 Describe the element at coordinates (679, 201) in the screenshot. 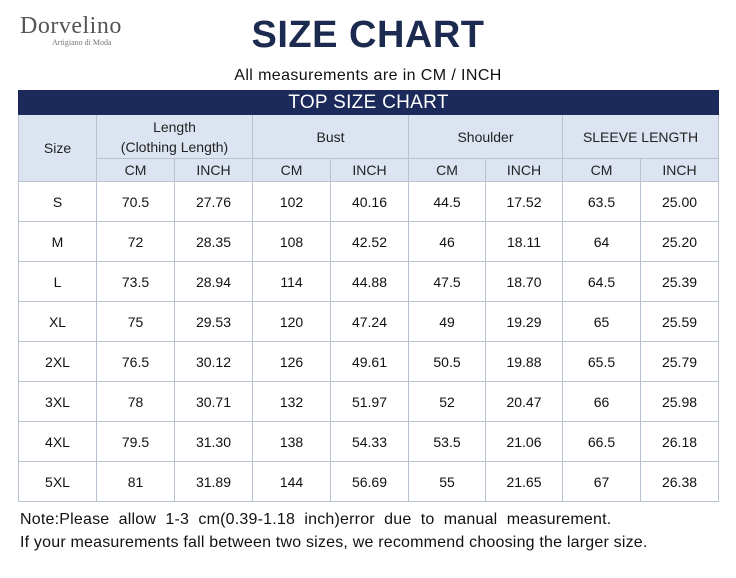

I see `value-cell: 25.00` at that location.